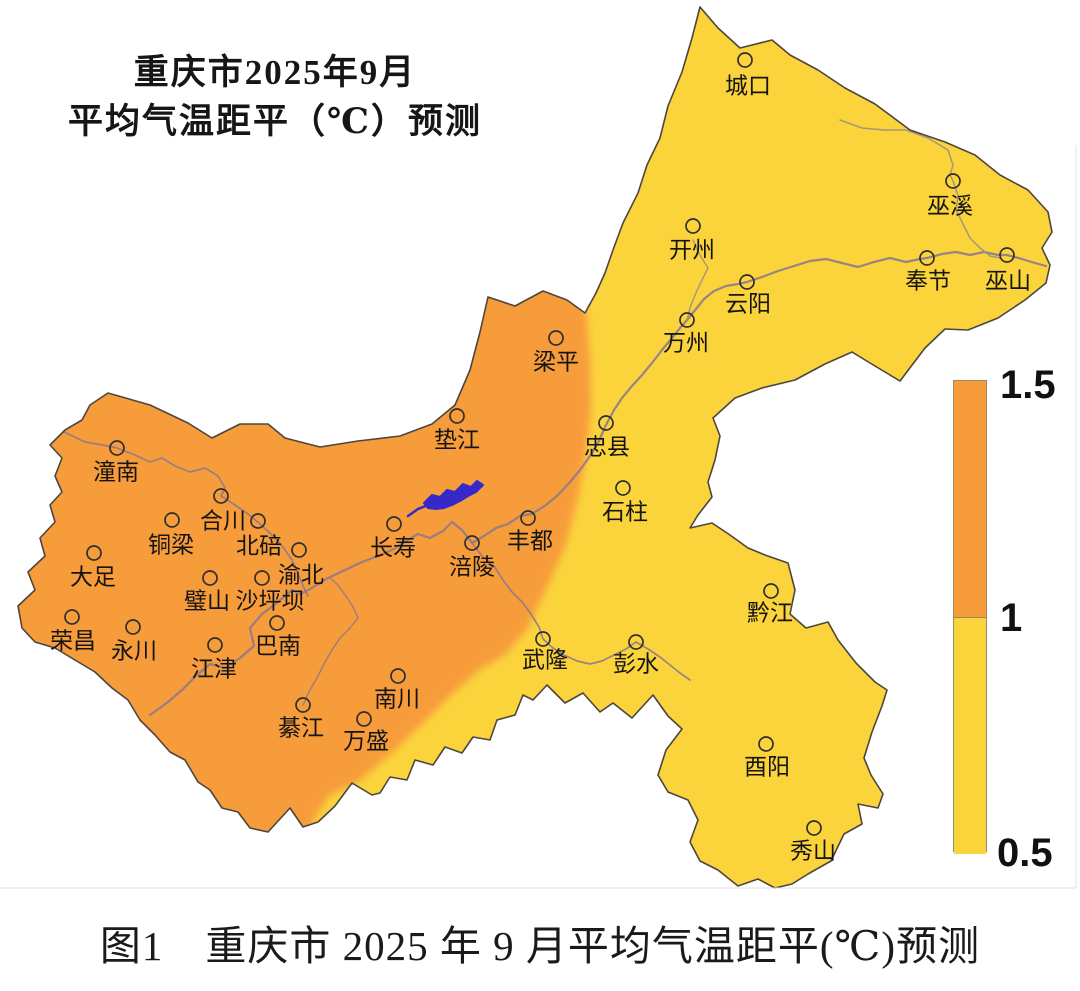 The width and height of the screenshot is (1080, 991). Describe the element at coordinates (453, 495) in the screenshot. I see `lake-changshou` at that location.